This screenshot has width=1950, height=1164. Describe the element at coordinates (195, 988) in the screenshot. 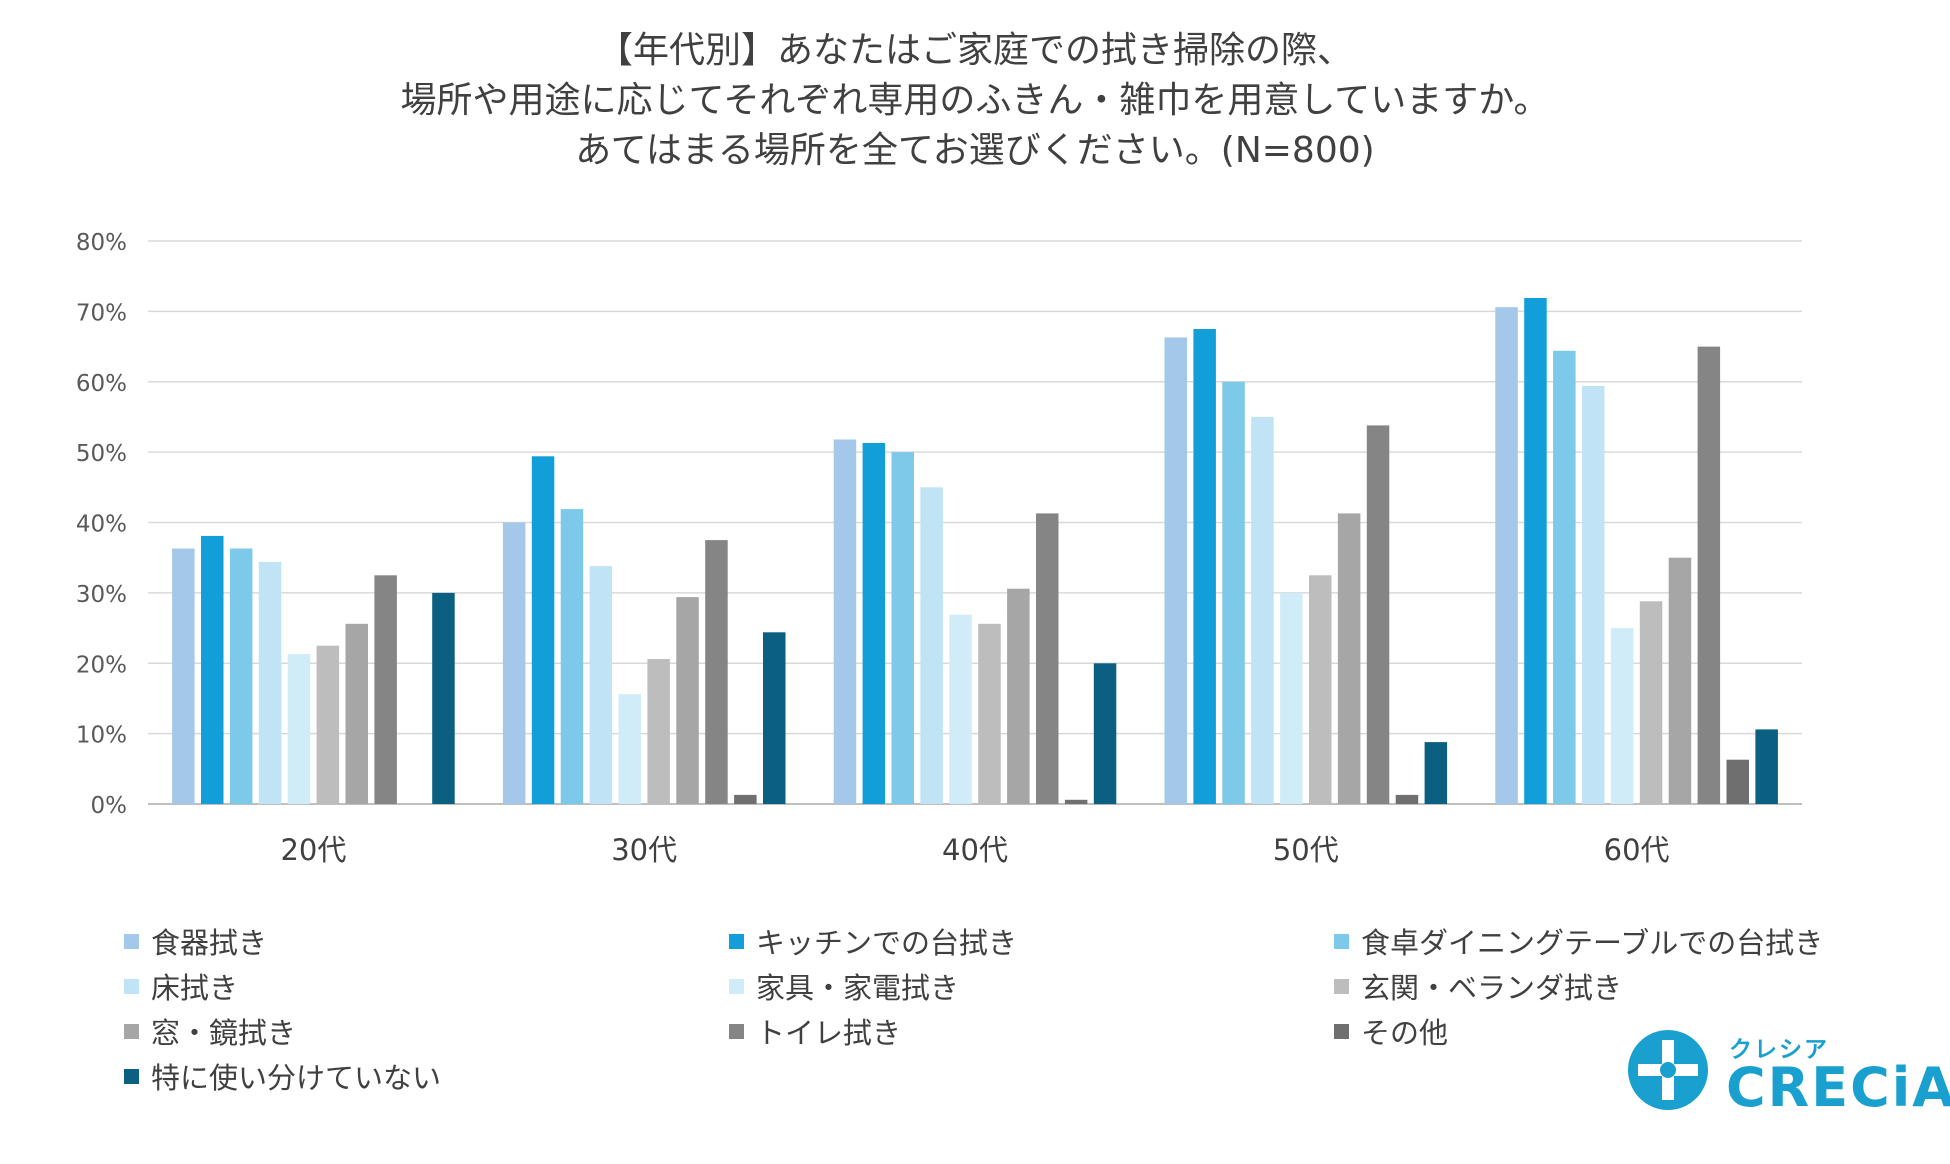

I see `legend-label: 床拭き` at that location.